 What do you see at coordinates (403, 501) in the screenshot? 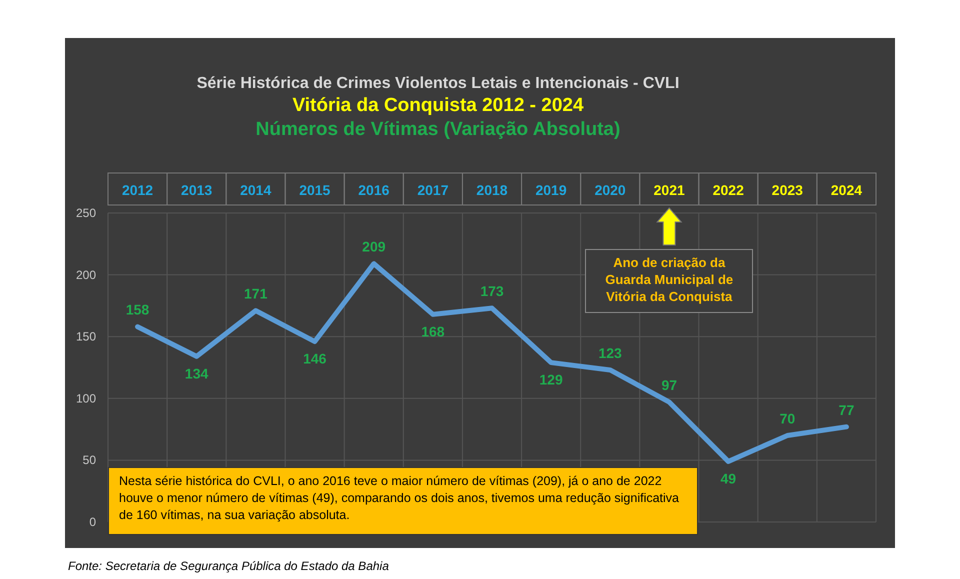
I see `annotation: Nesta série histórica do CVLI, o ano 2016 teve o maior número de vítimas (209), já o ano de 2022 houve o menor número de vítimas (49), comparando os dois anos, tivemos uma redução significativa de 160 vítimas, na sua variação absoluta.` at bounding box center [403, 501].